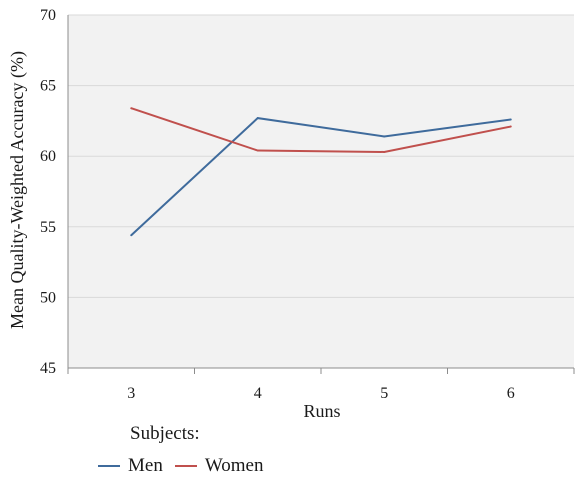 The width and height of the screenshot is (576, 479). I want to click on legend-item-women: Women, so click(219, 466).